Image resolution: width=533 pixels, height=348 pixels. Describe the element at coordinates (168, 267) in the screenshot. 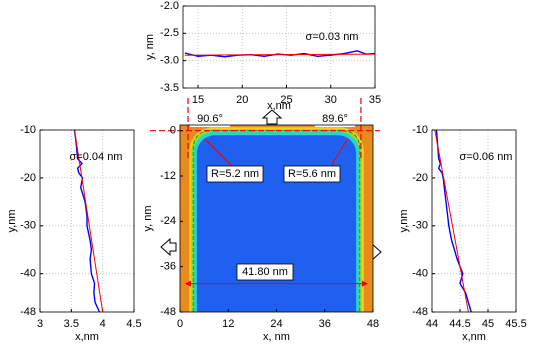

I see `y-tick-label: -36` at that location.